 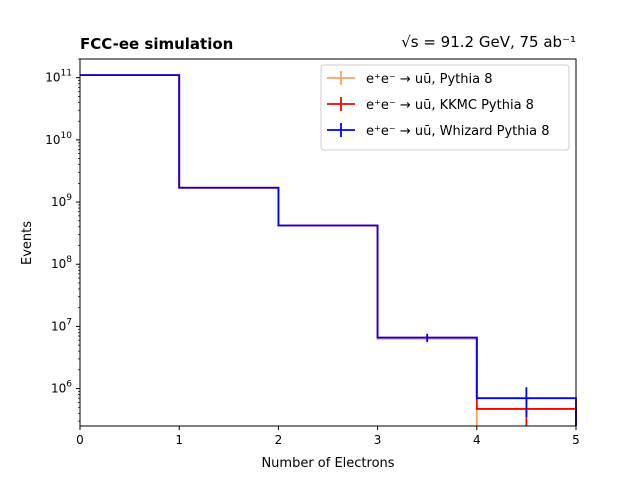 What do you see at coordinates (80, 440) in the screenshot?
I see `x-tick-label: 0` at bounding box center [80, 440].